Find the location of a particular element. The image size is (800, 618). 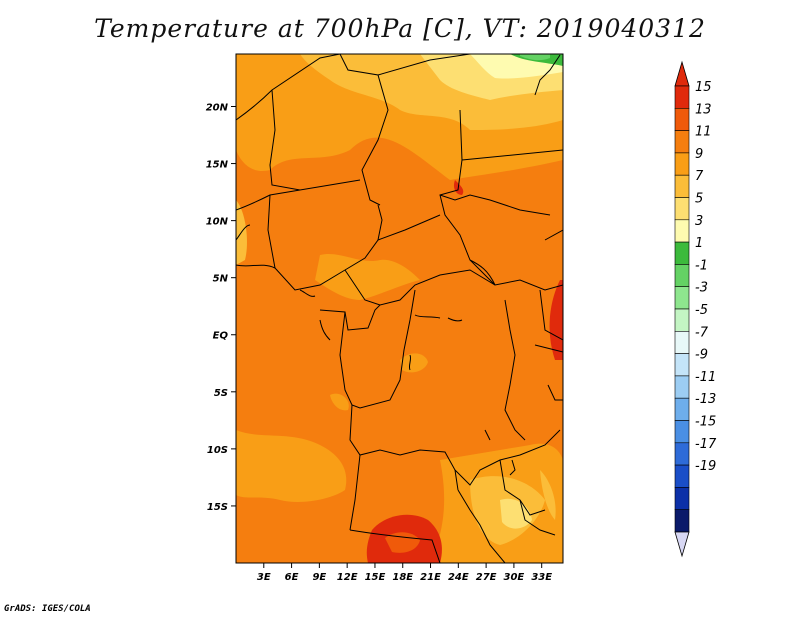

colorbar-label: -3 is located at coordinates (701, 288).